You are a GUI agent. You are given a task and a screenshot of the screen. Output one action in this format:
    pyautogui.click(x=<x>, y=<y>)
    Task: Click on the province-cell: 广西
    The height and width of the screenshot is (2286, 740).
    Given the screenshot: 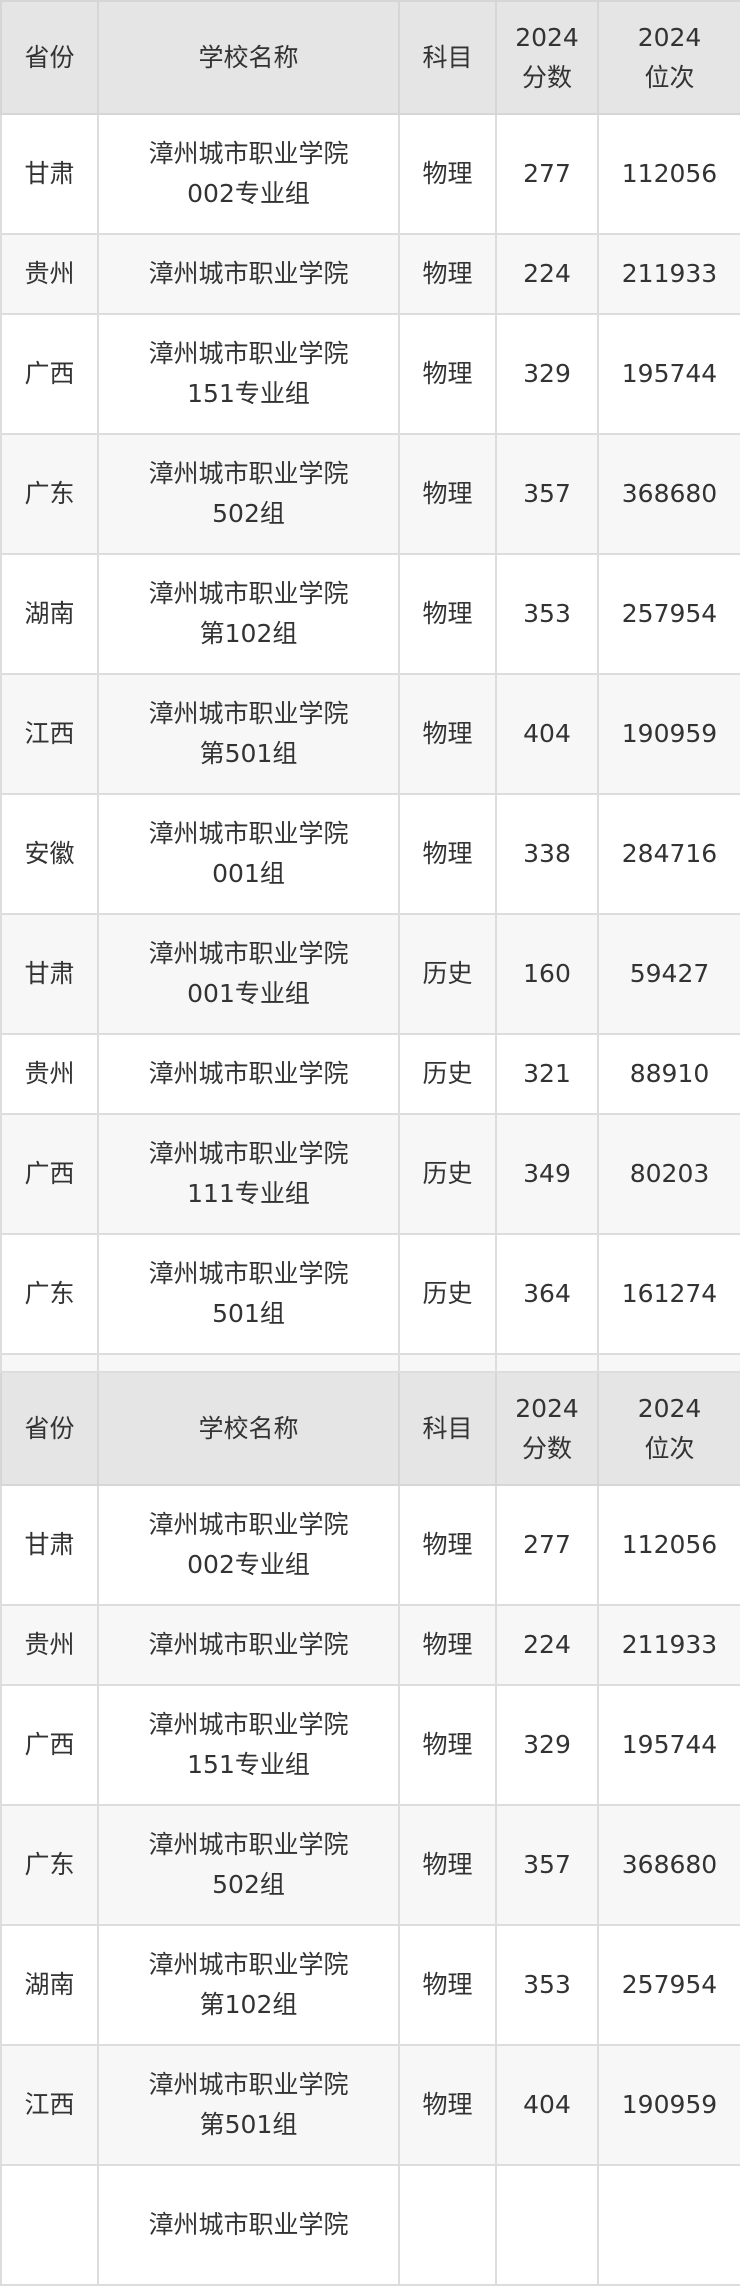 What is the action you would take?
    pyautogui.click(x=49, y=374)
    